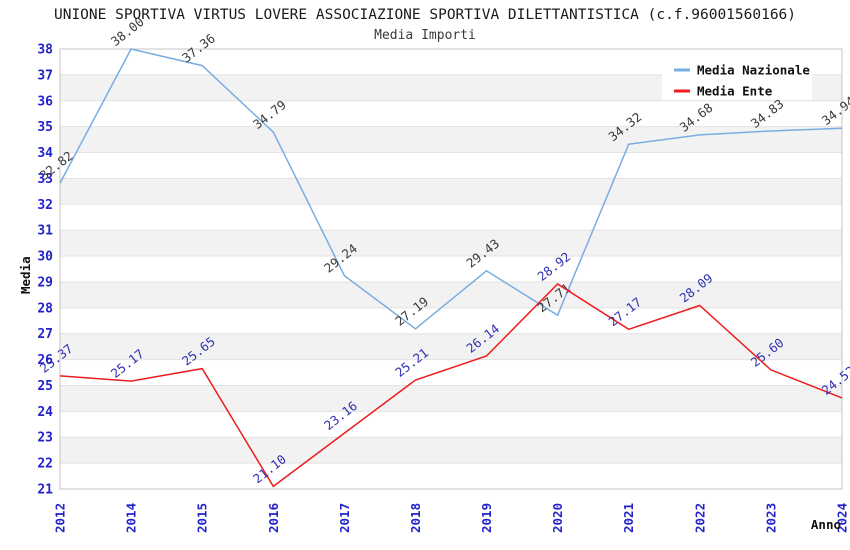 The image size is (850, 550). What do you see at coordinates (60, 518) in the screenshot?
I see `x-tick-label: 2012` at bounding box center [60, 518].